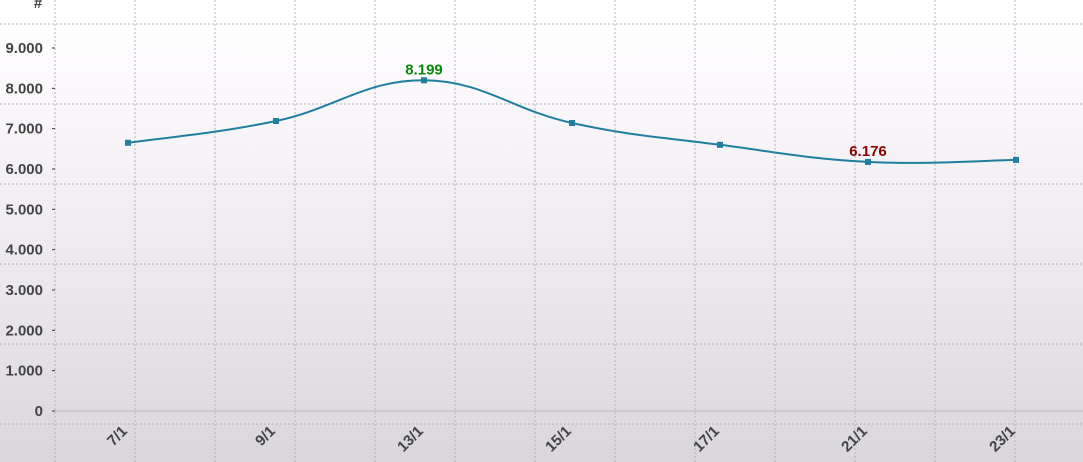 Image resolution: width=1083 pixels, height=462 pixels. Describe the element at coordinates (24, 88) in the screenshot. I see `y-tick-label: 8.000` at that location.